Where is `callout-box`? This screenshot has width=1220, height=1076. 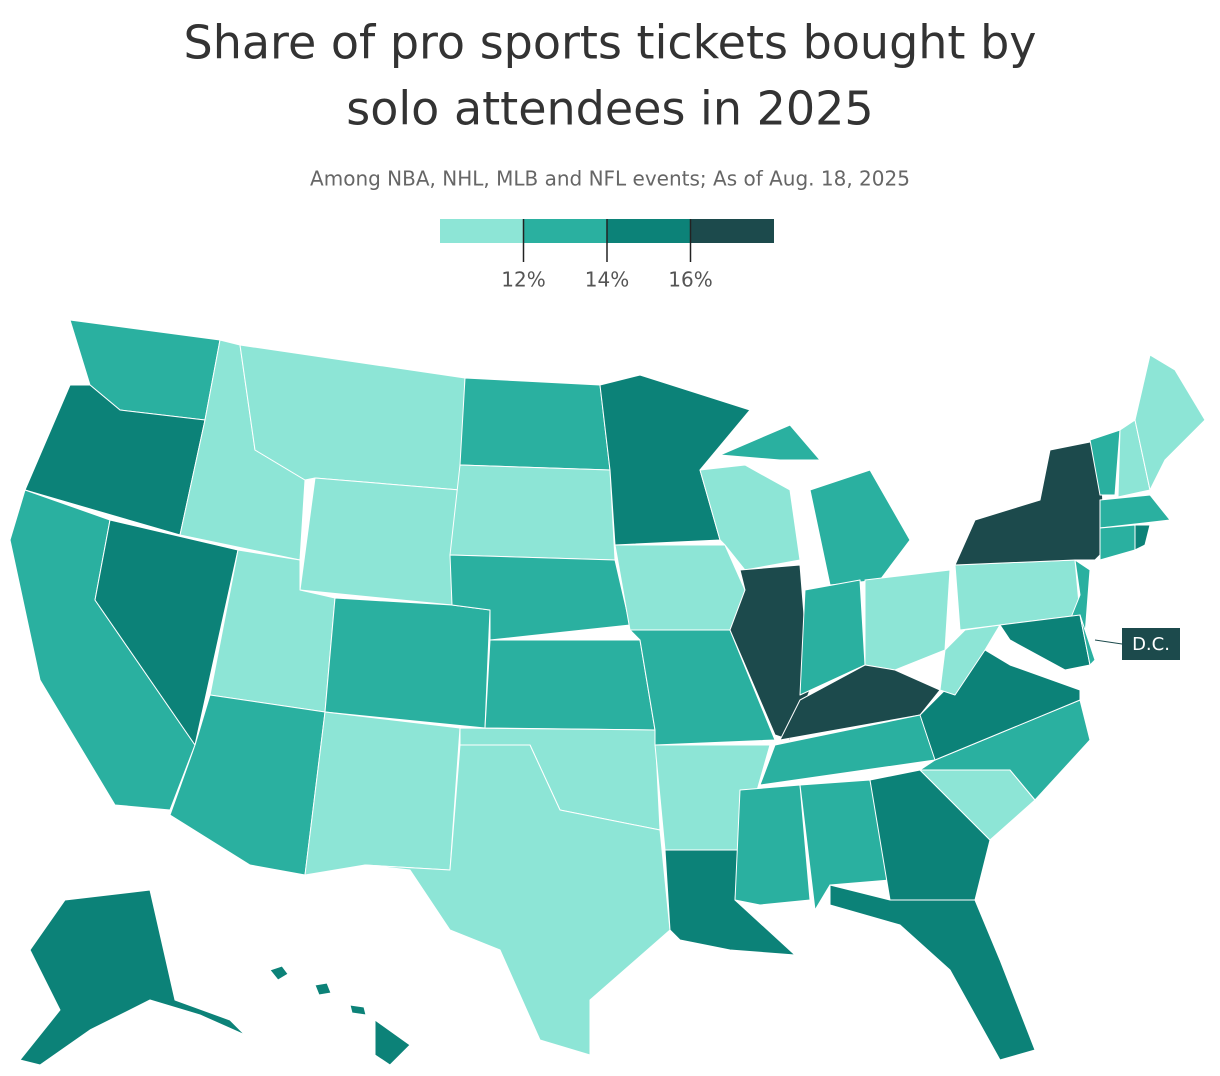 callout-box is located at coordinates (1151, 644).